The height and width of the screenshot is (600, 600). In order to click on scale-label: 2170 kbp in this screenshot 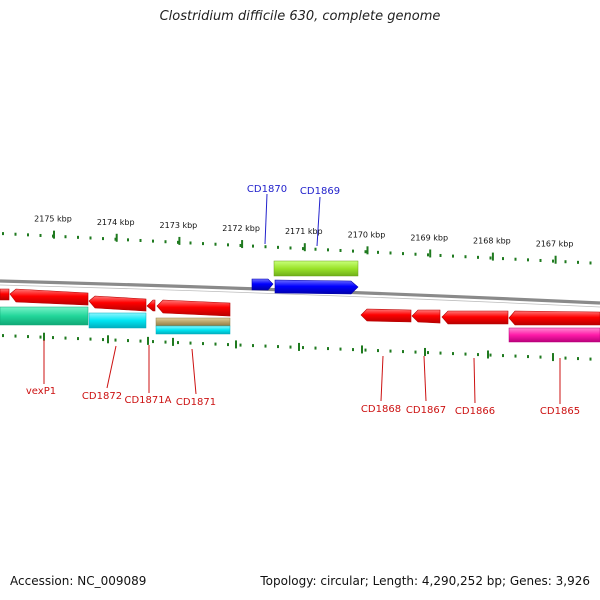, I will do `click(367, 234)`.